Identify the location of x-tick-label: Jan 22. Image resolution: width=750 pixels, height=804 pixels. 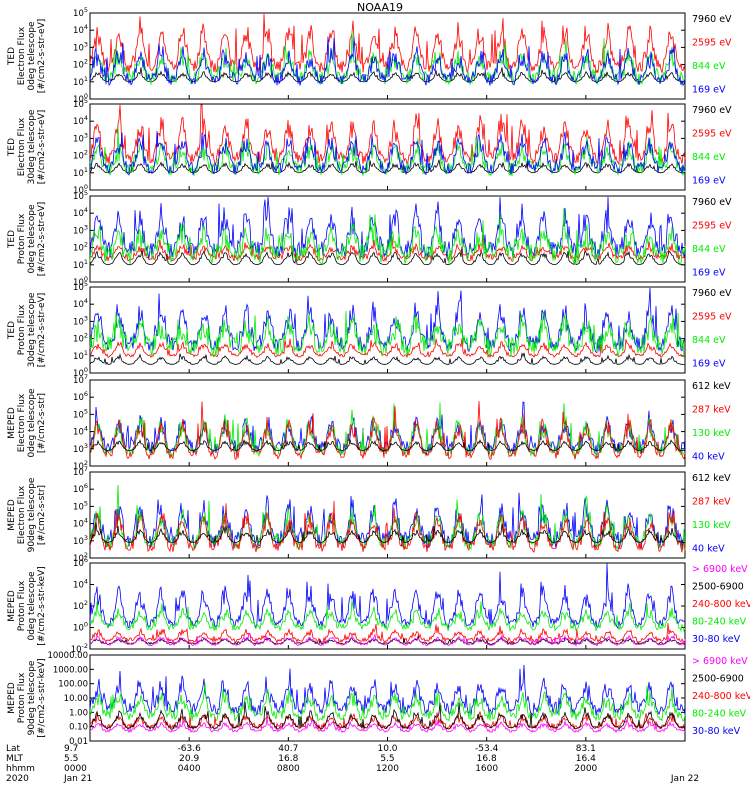
(684, 779).